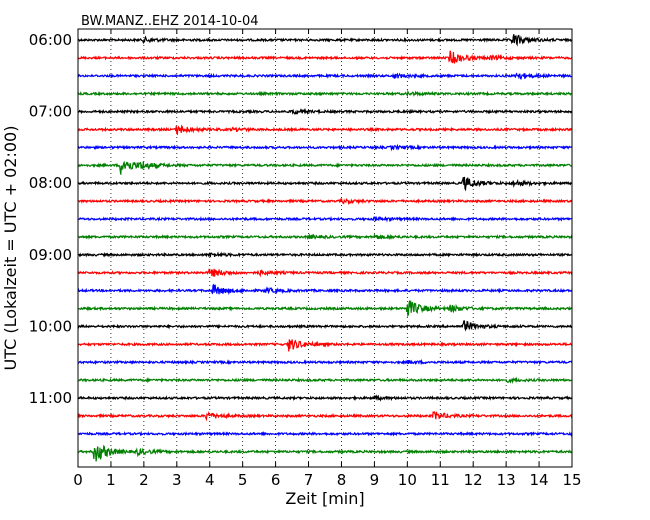  I want to click on x-tick-label: 14, so click(539, 480).